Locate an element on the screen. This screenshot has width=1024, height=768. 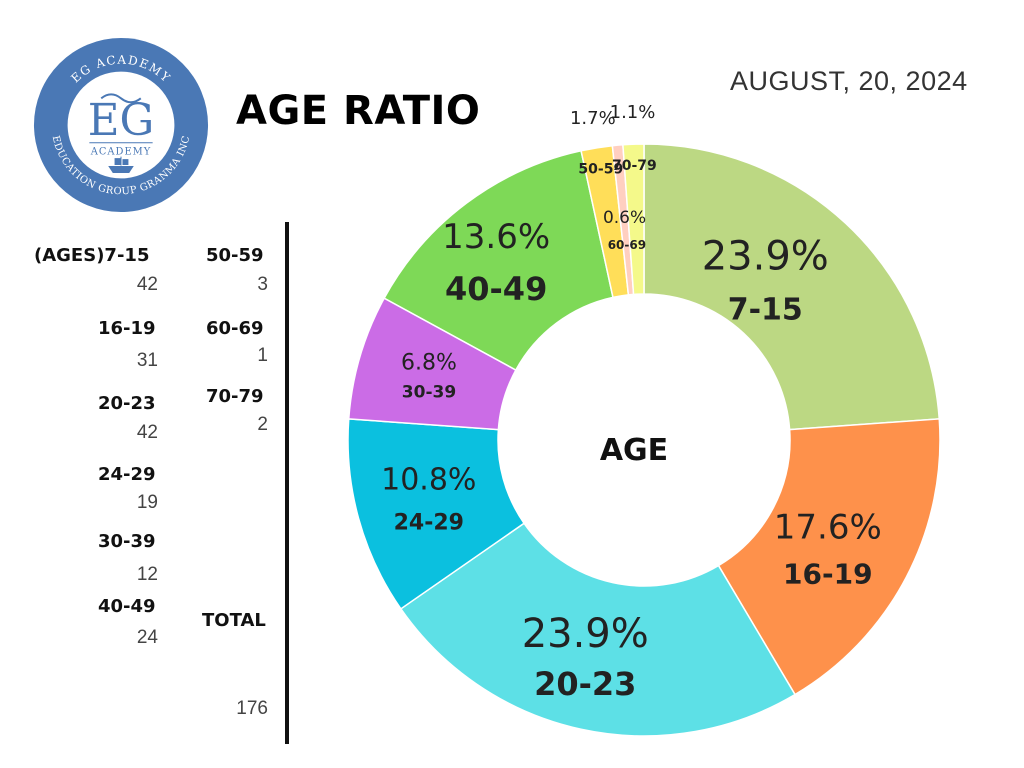
date-label: AUGUST, 20, 2024 is located at coordinates (849, 81).